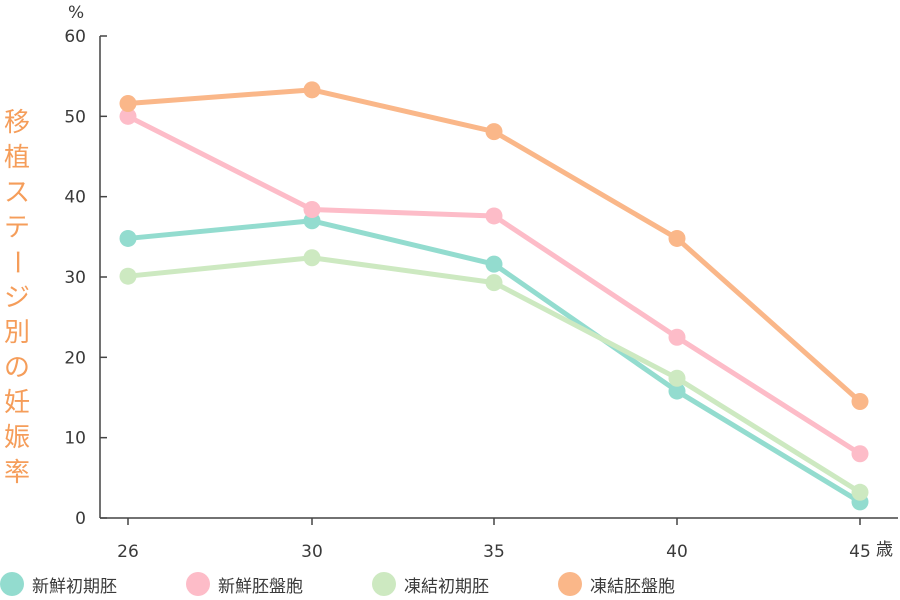 The image size is (900, 600). I want to click on y-tick-label: 40, so click(75, 198).